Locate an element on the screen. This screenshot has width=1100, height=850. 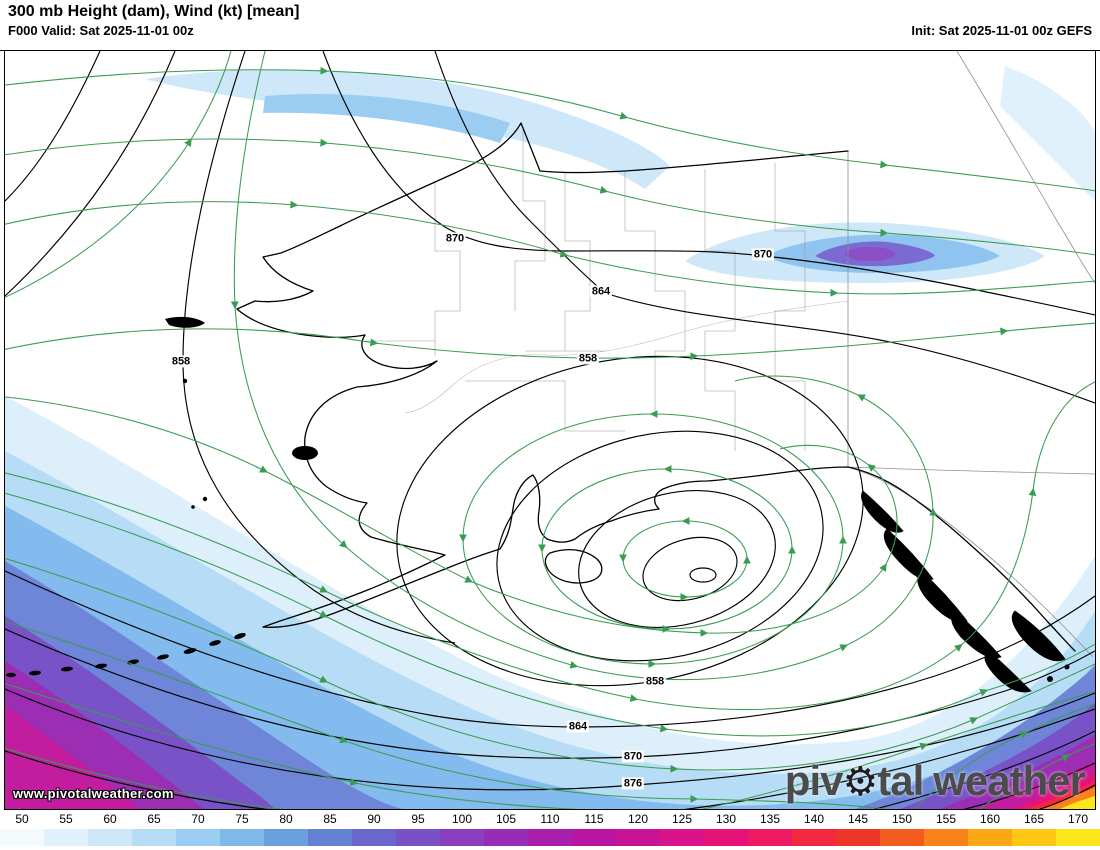
colorbar-cell: 115 is located at coordinates (594, 828).